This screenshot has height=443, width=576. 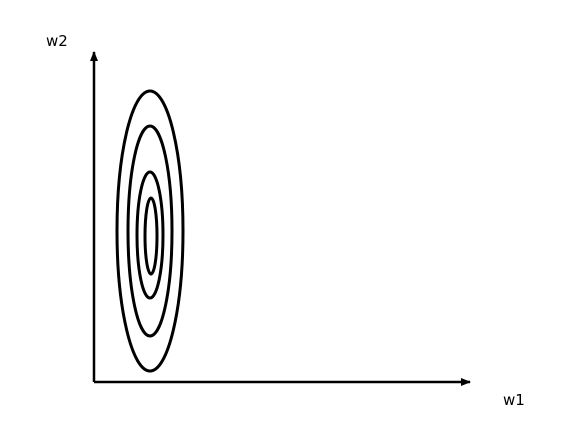 I want to click on x-axis-label: w1, so click(x=514, y=400).